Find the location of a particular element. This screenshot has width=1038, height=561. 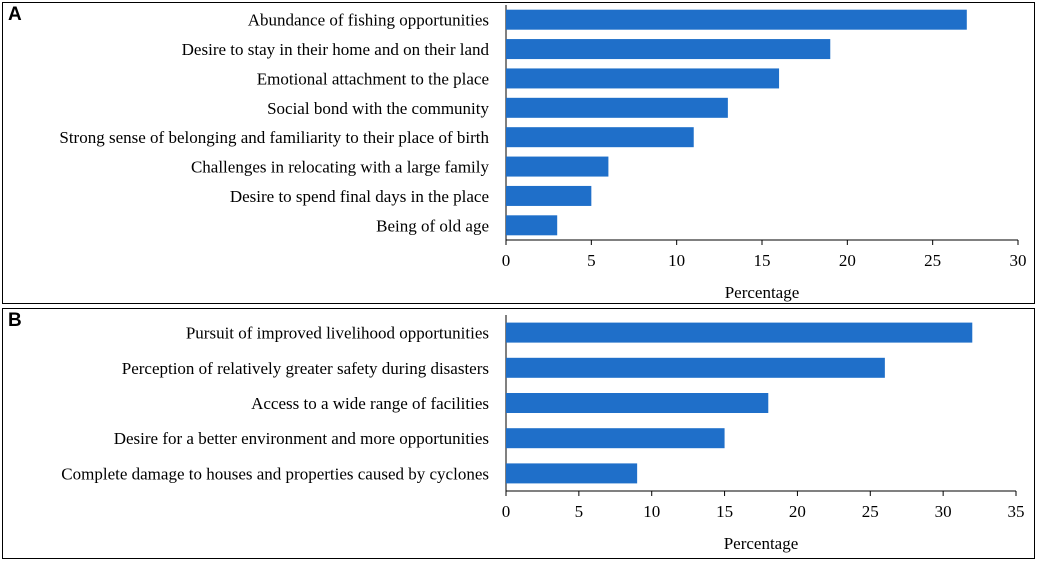

category-label: Desire to spend final days in the place is located at coordinates (359, 196).